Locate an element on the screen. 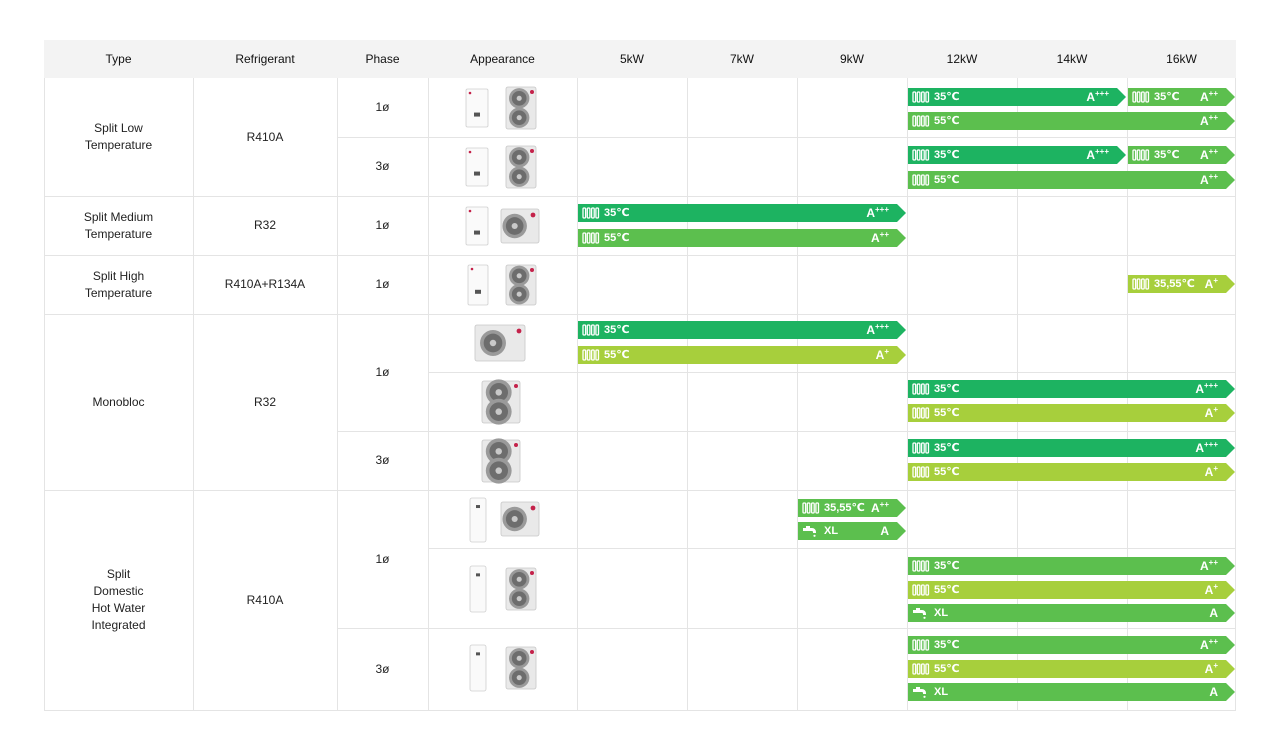  type-line: Hot Water is located at coordinates (118, 608).